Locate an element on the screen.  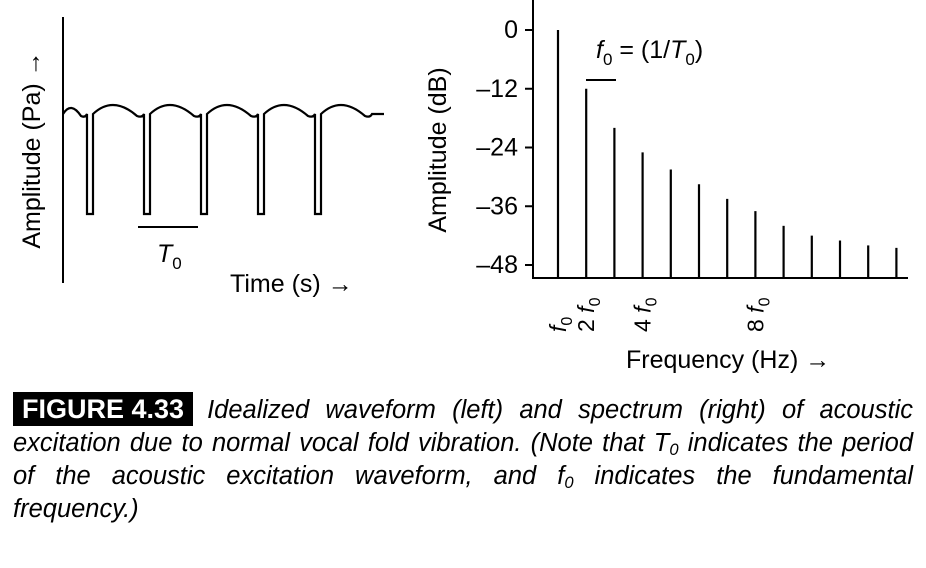
spectrum-x-tick-label: 8 f0 is located at coordinates (757, 314).